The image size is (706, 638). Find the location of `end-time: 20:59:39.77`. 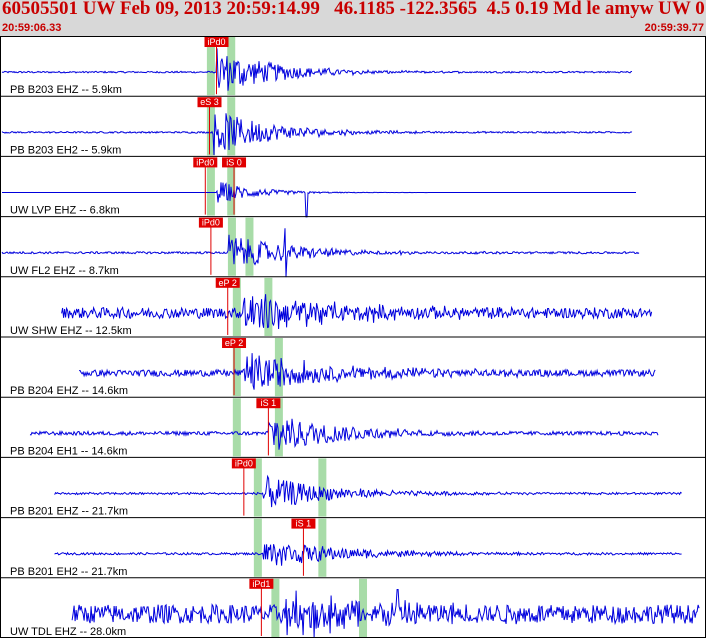

end-time: 20:59:39.77 is located at coordinates (674, 28).